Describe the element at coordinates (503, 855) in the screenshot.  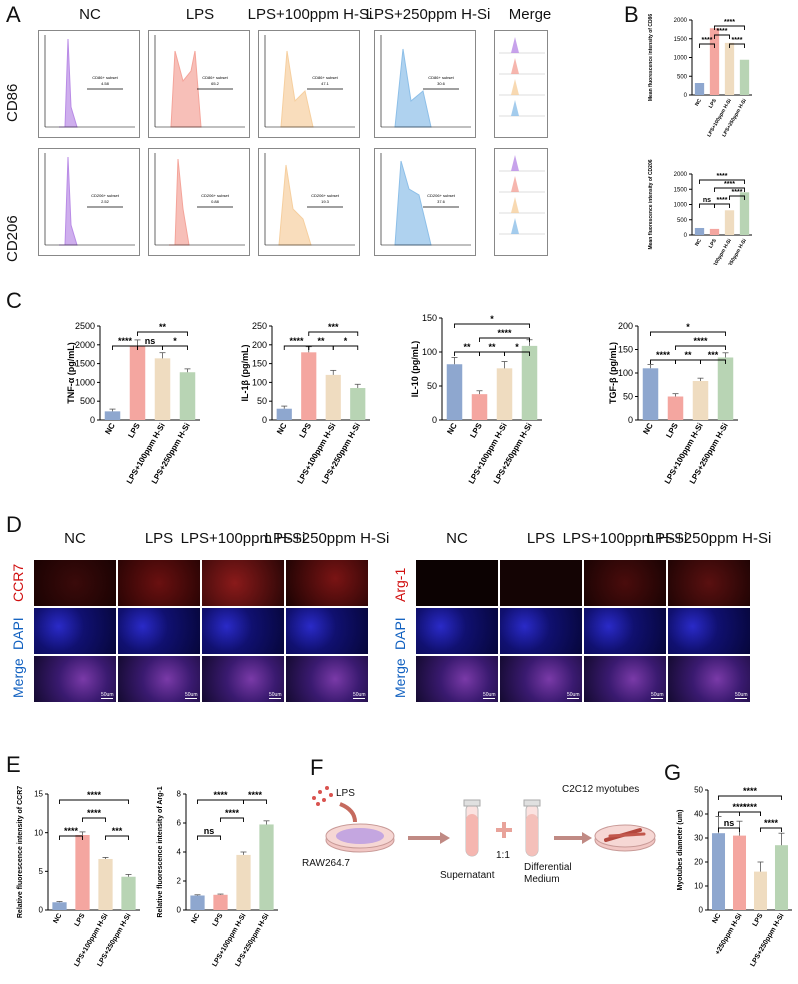
I see `ratio-label: 1:1` at that location.